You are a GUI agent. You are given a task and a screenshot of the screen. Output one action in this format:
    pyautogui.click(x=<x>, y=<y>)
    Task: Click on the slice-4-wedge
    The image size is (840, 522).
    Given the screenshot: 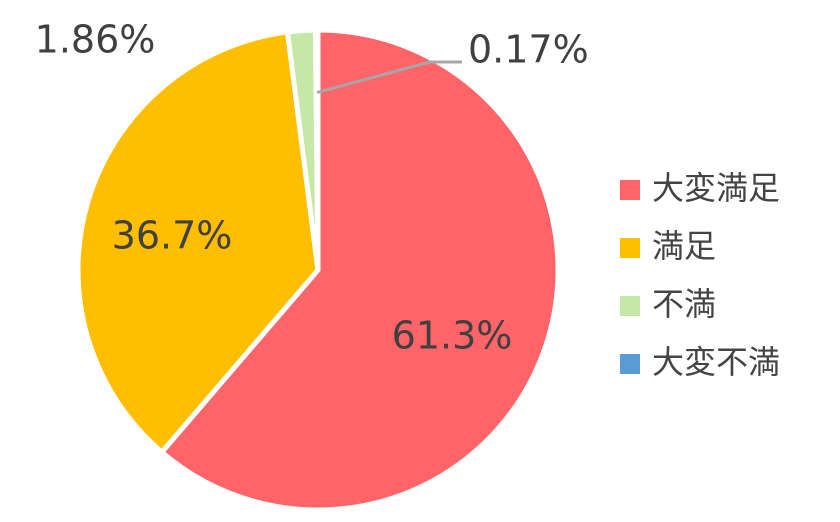 What is the action you would take?
    pyautogui.click(x=316, y=150)
    